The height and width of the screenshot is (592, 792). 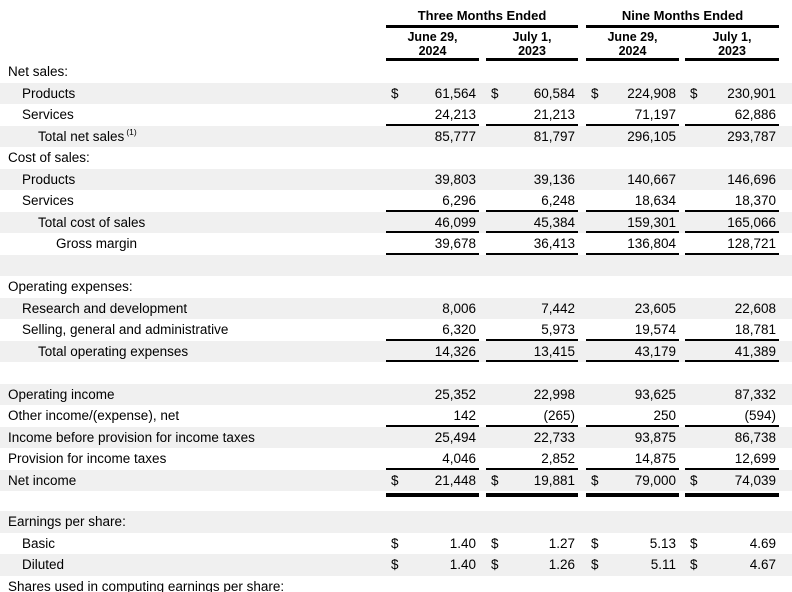 I want to click on row-label: Selling, general and administrative, so click(x=125, y=329).